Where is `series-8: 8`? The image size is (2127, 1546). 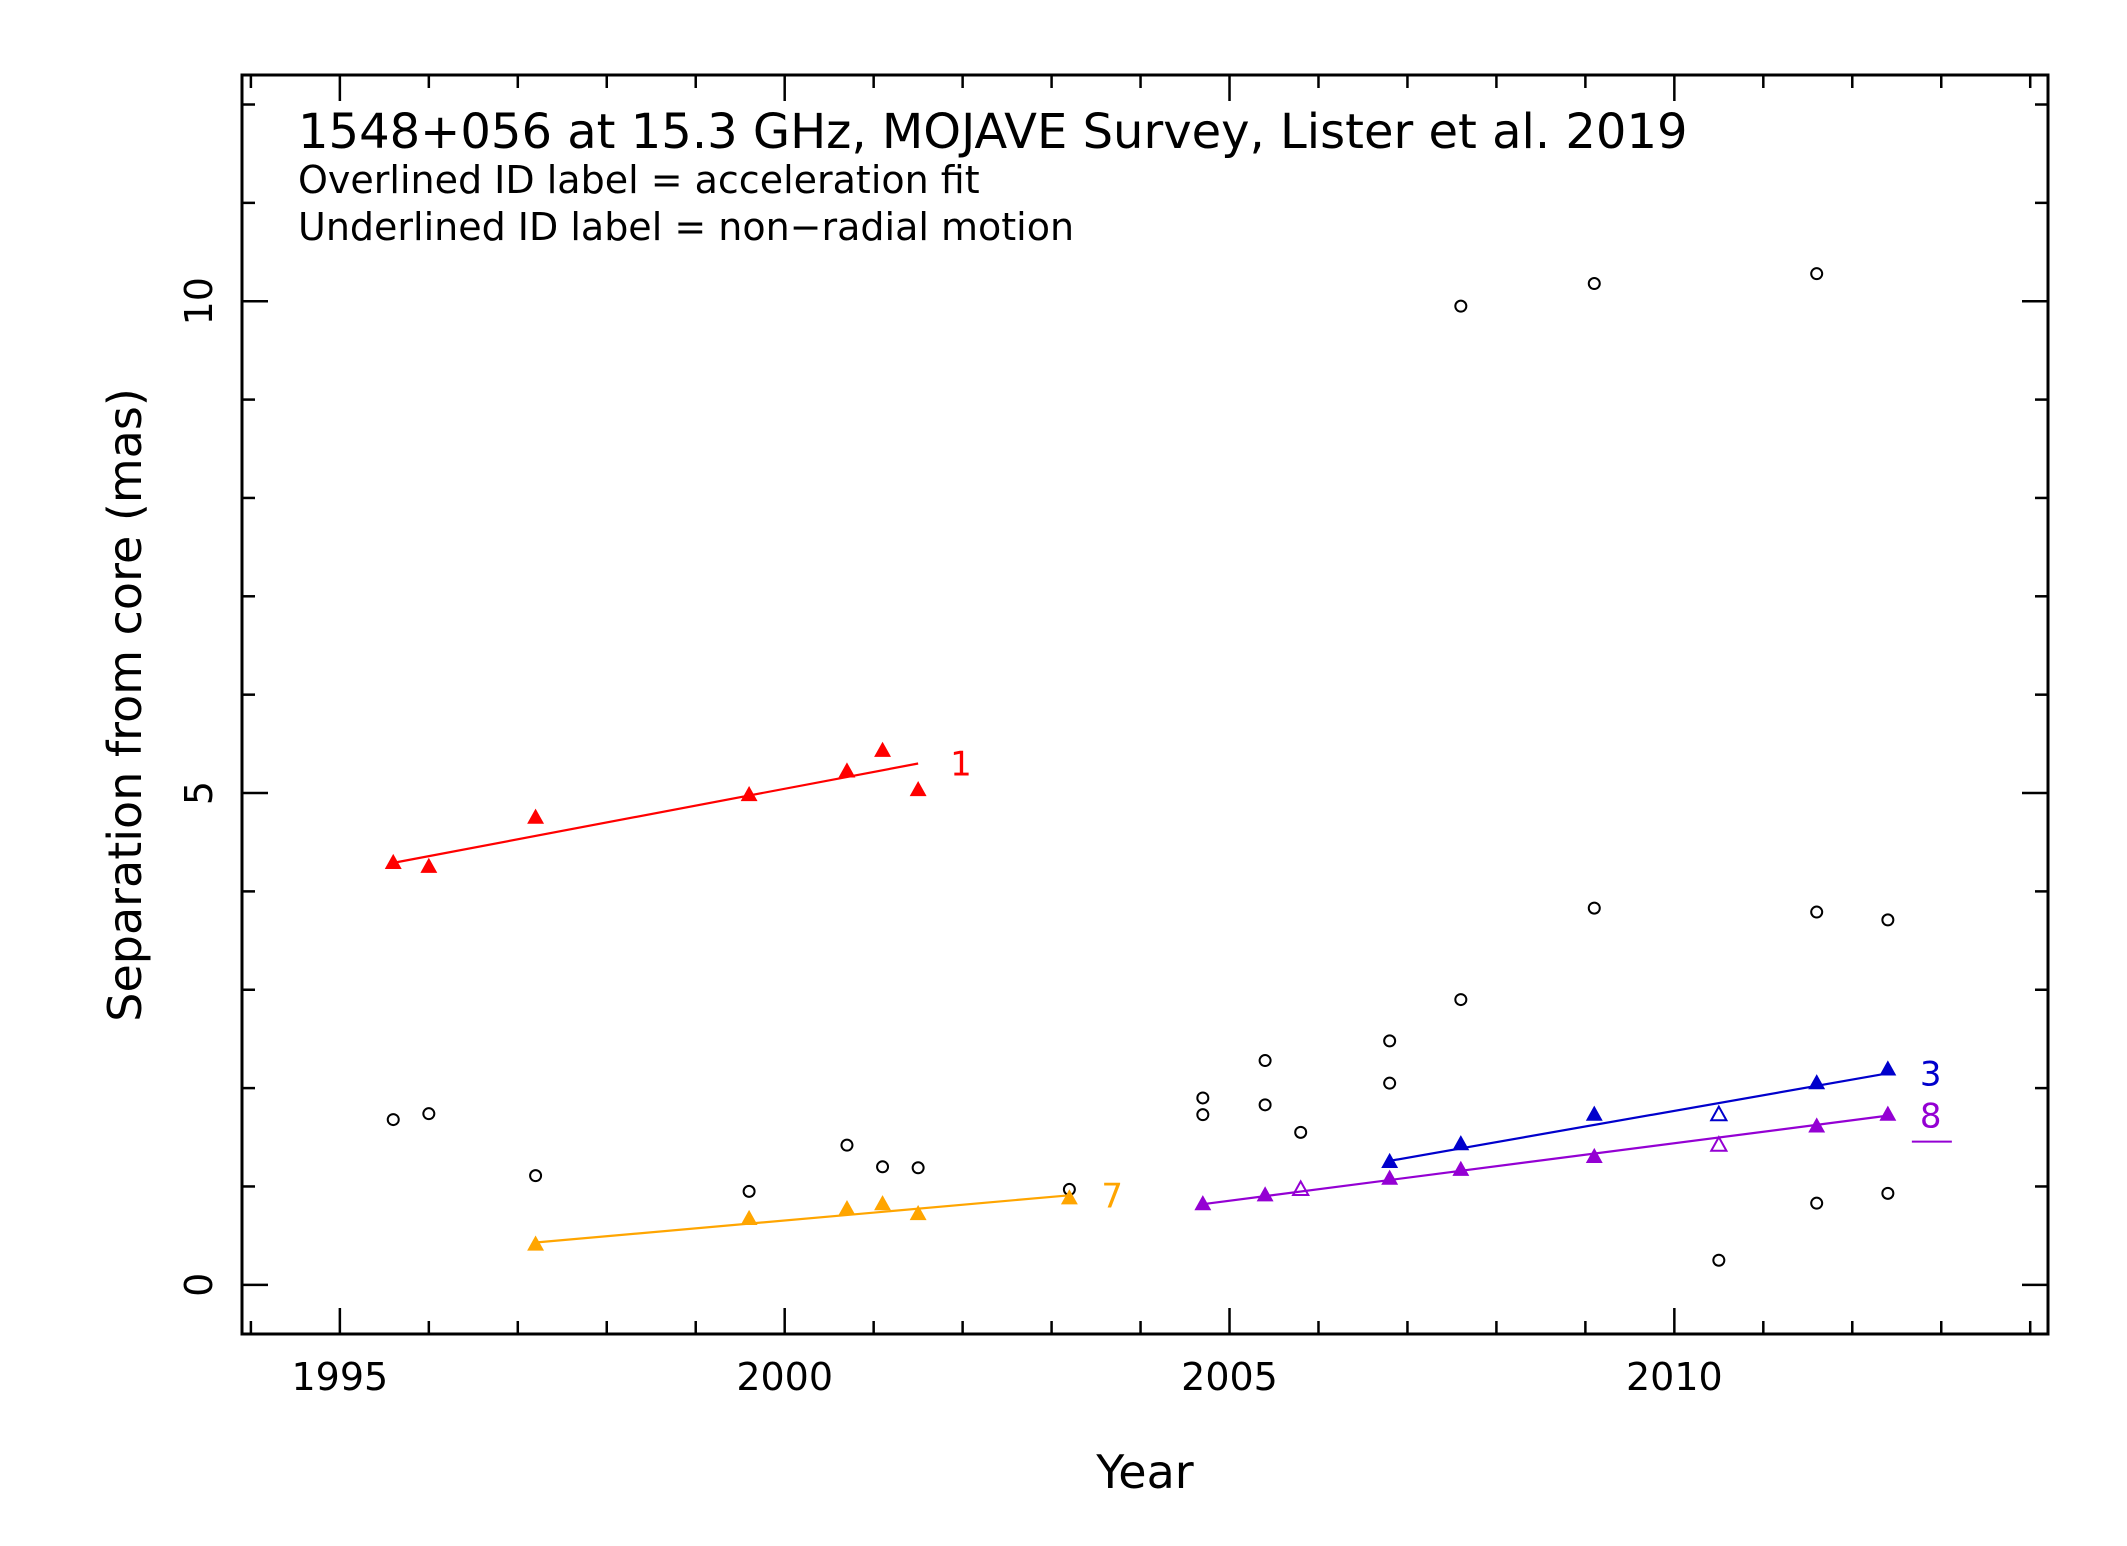 series-8: 8 is located at coordinates (1573, 1154).